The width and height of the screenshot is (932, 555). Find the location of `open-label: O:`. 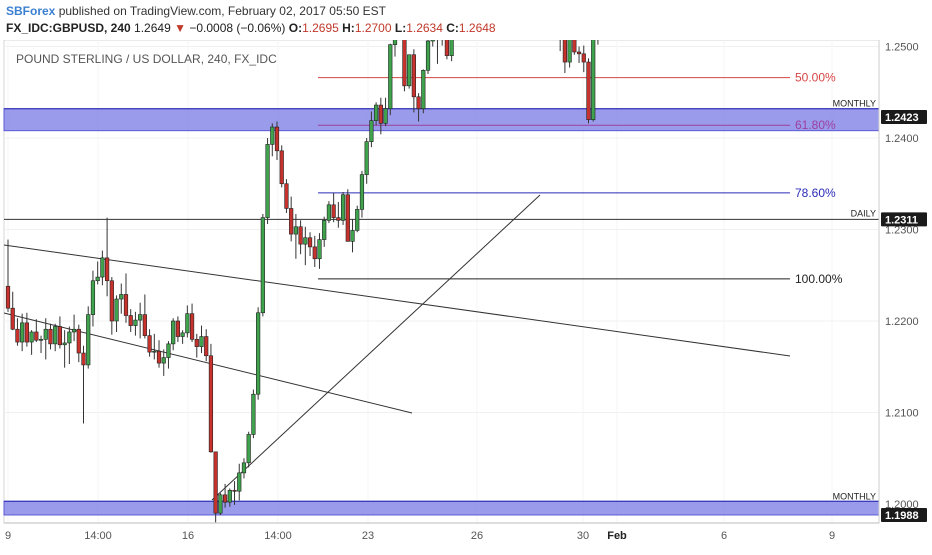

open-label: O: is located at coordinates (295, 28).